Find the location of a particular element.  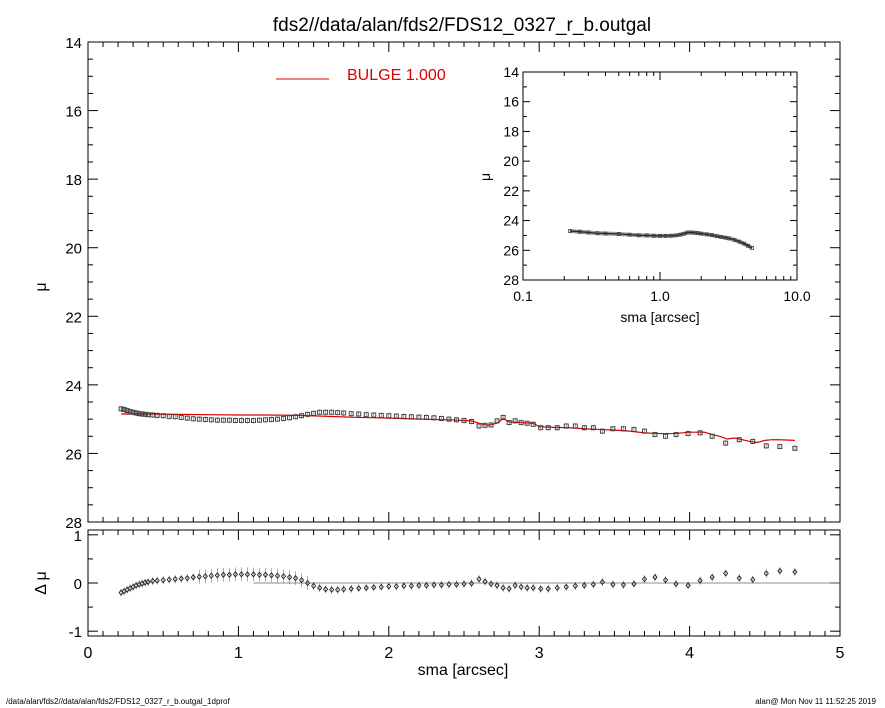

inset-frame is located at coordinates (660, 176).